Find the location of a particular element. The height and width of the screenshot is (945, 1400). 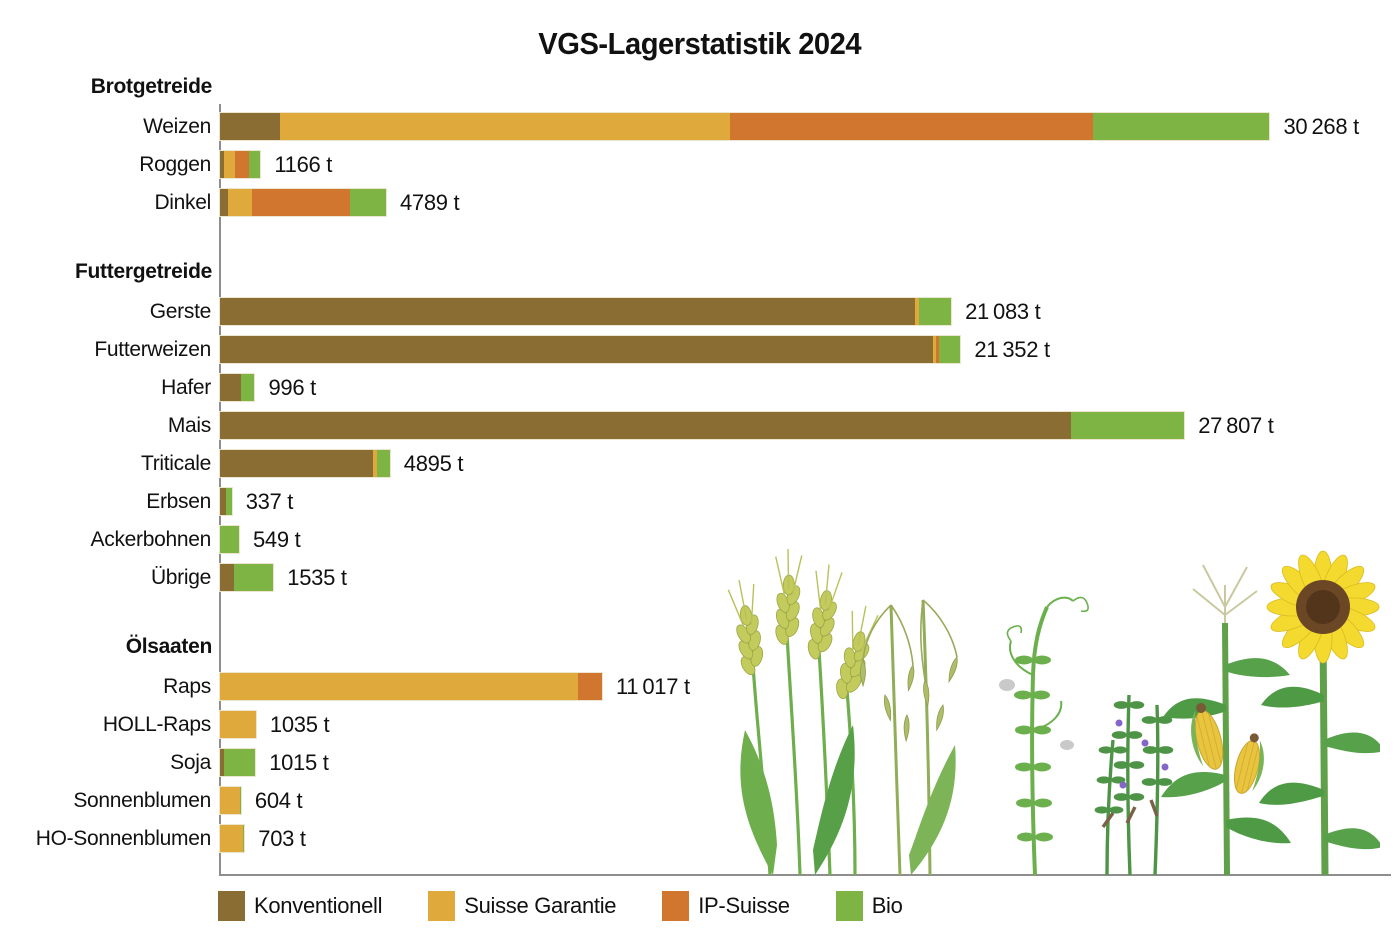

bar-row: Roggen 1166 t is located at coordinates (700, 164).